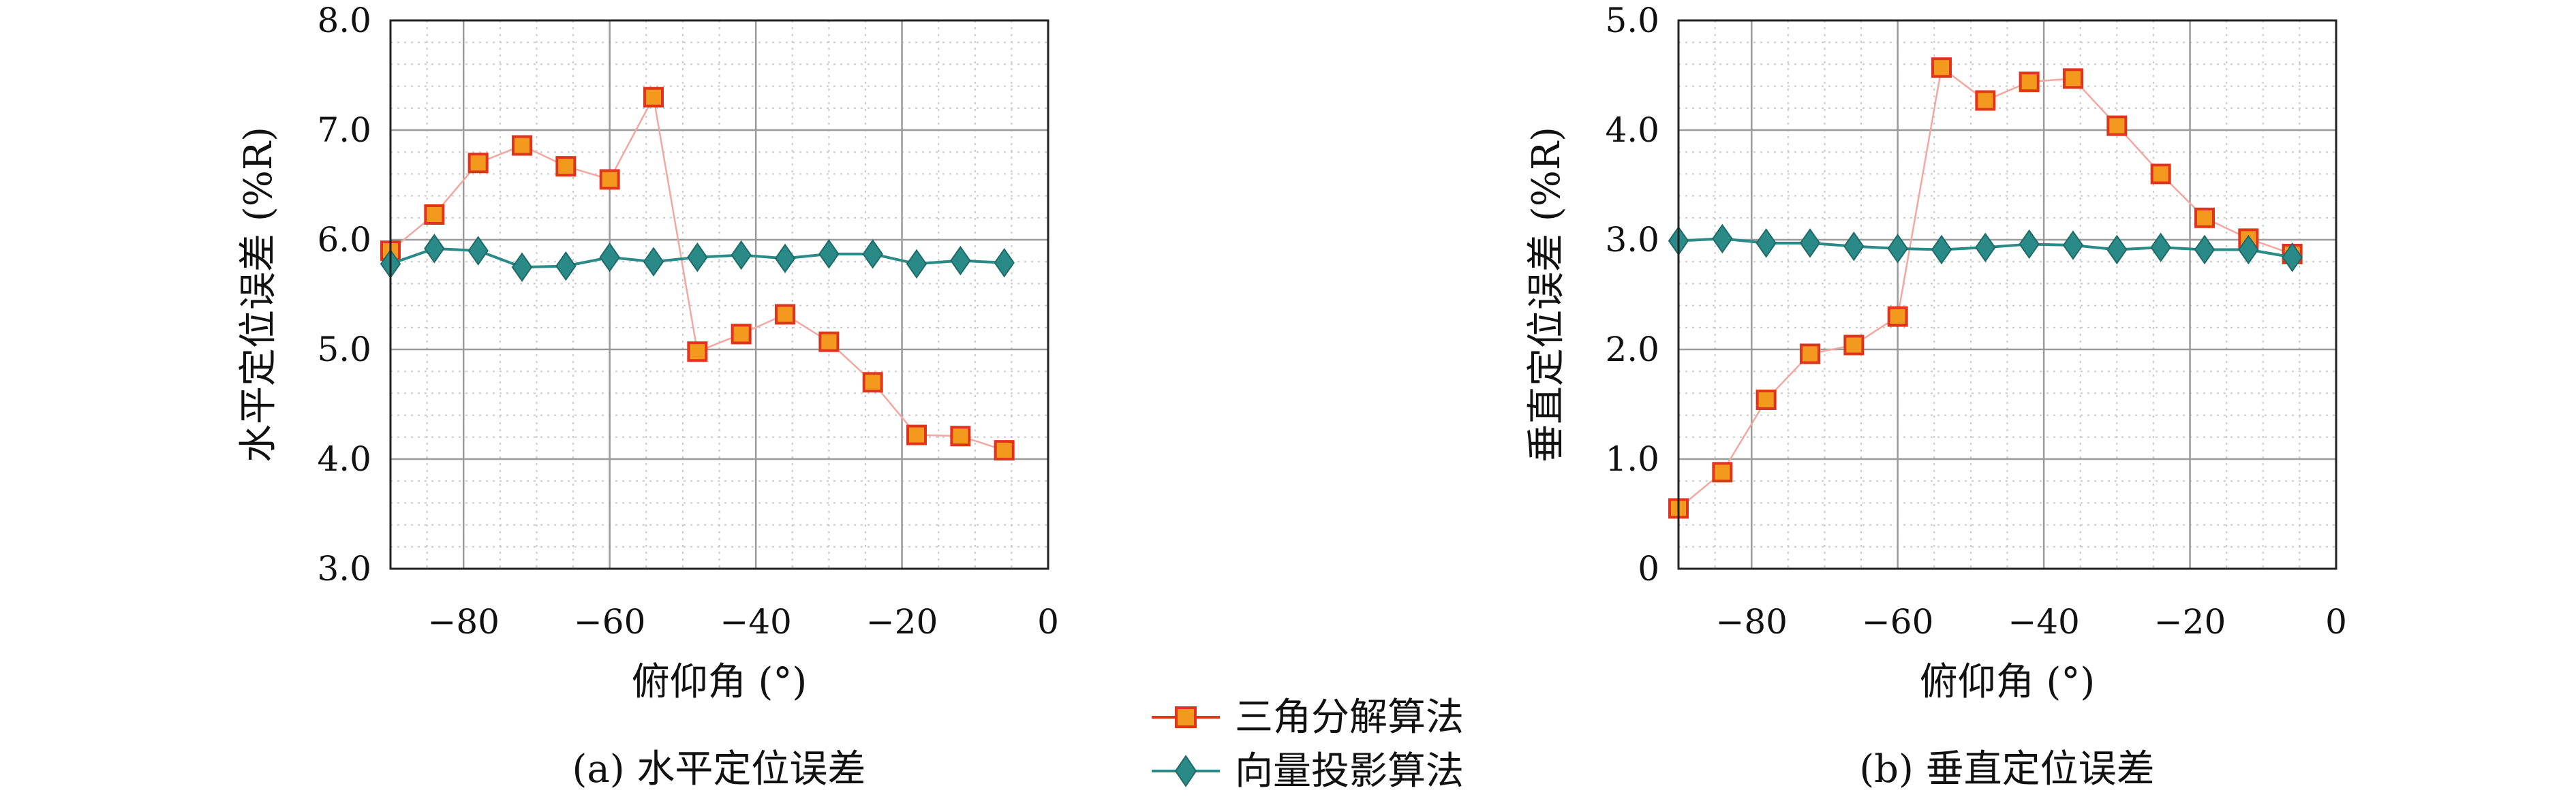  What do you see at coordinates (2006, 769) in the screenshot?
I see `panel-caption: (b) 垂直定位误差` at bounding box center [2006, 769].